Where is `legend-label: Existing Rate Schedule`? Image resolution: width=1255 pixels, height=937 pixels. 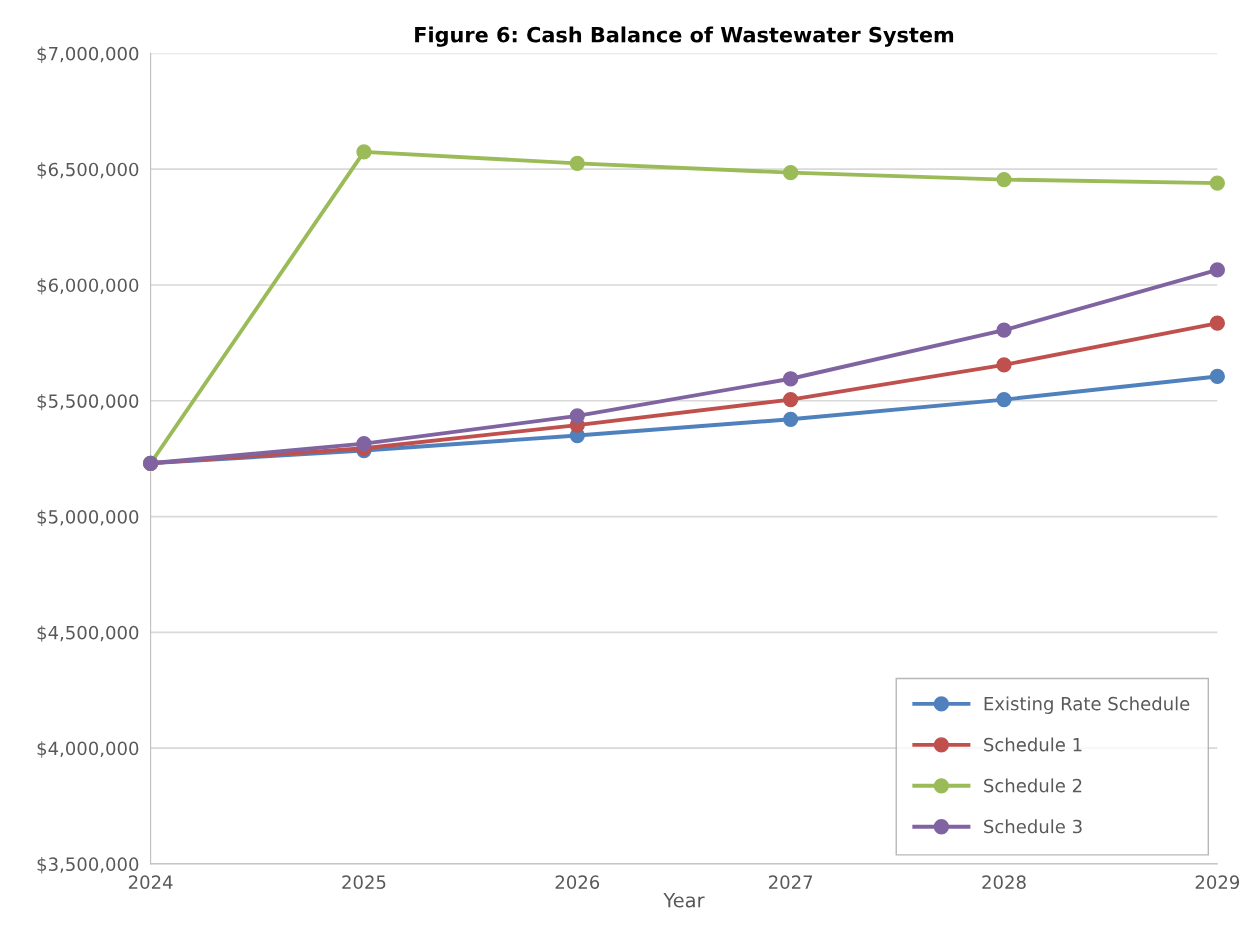
legend-label: Existing Rate Schedule is located at coordinates (1087, 705).